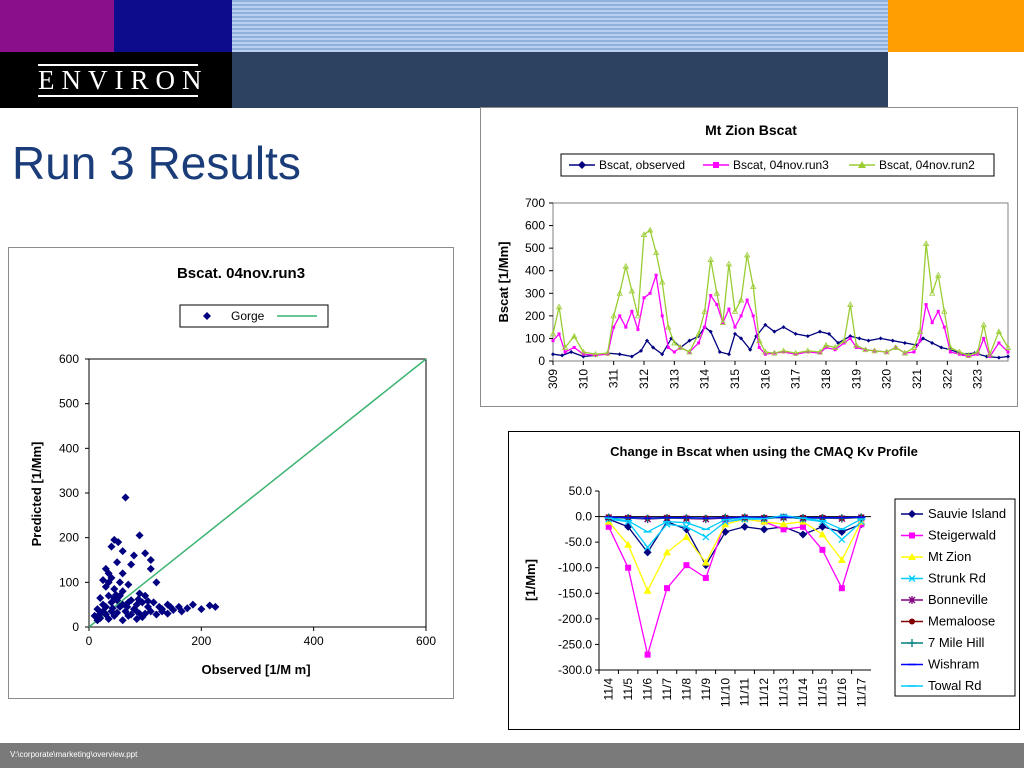  What do you see at coordinates (535, 203) in the screenshot?
I see `mtzion-y-tick-label: 700` at bounding box center [535, 203].